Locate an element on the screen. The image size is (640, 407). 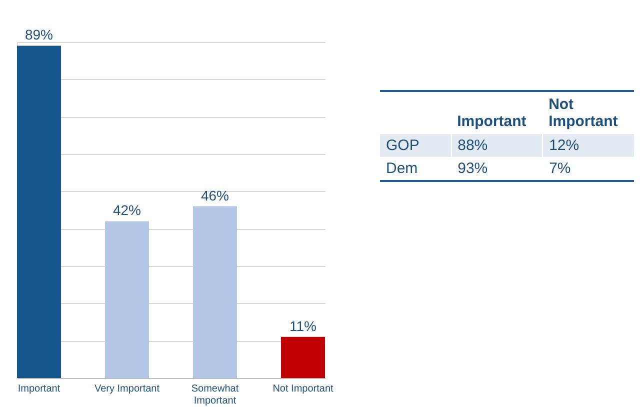
data-label: 42% is located at coordinates (127, 210).